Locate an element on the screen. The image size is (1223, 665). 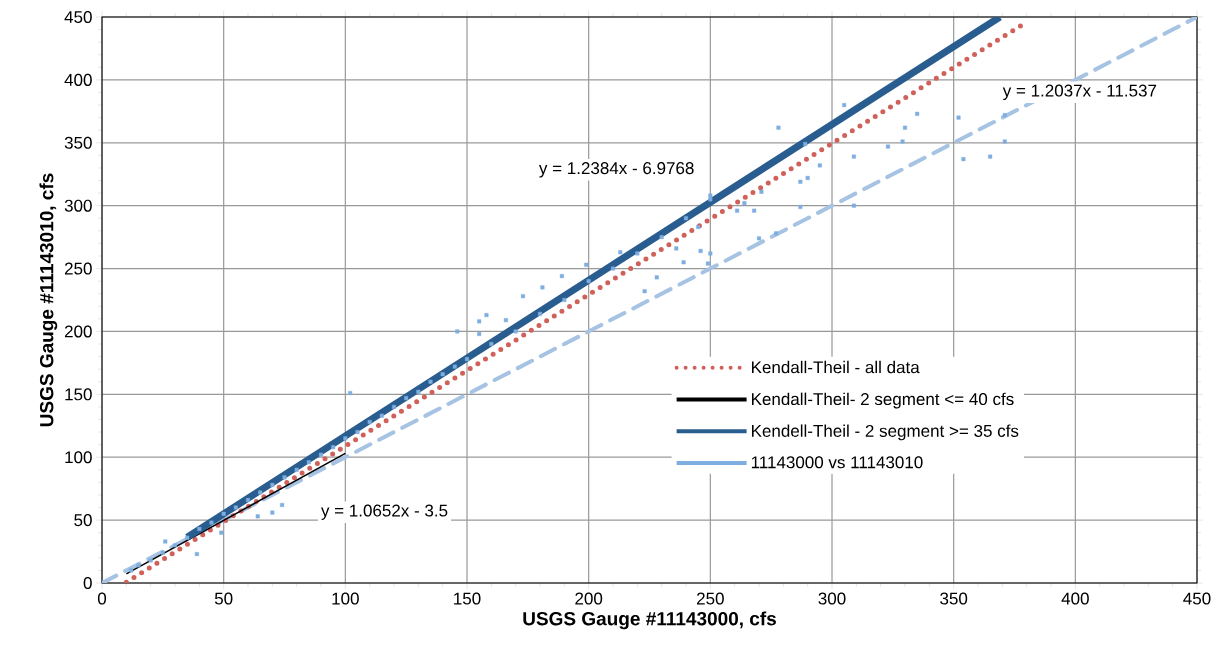
x-tick-label: 150 is located at coordinates (467, 598).